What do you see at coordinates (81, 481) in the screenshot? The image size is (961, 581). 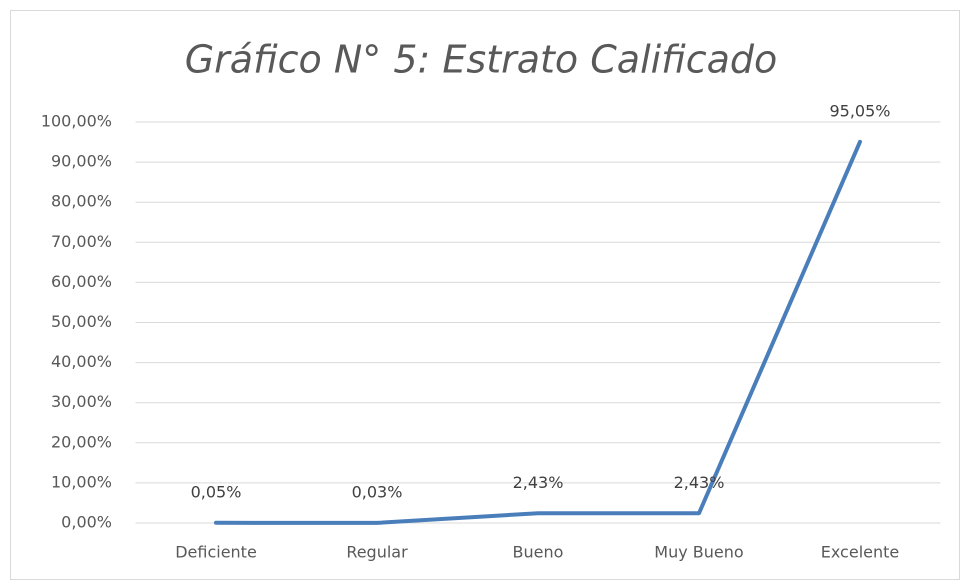 I see `y-tick-label: 10,00%` at bounding box center [81, 481].